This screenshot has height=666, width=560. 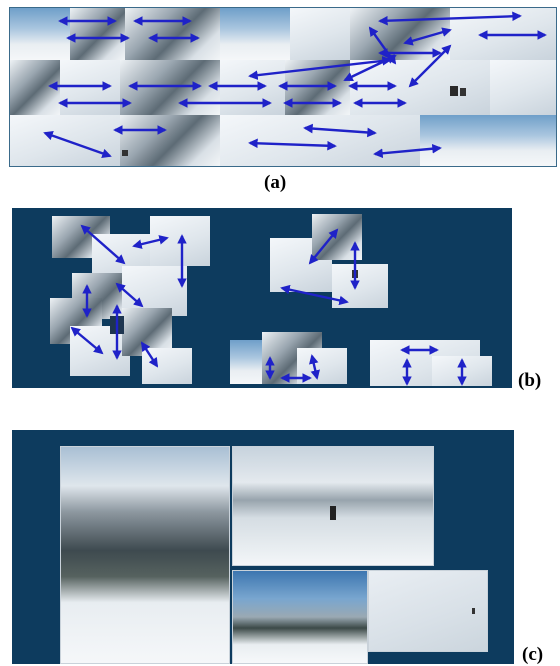 I want to click on photo-mountain-forest, so click(x=145, y=555).